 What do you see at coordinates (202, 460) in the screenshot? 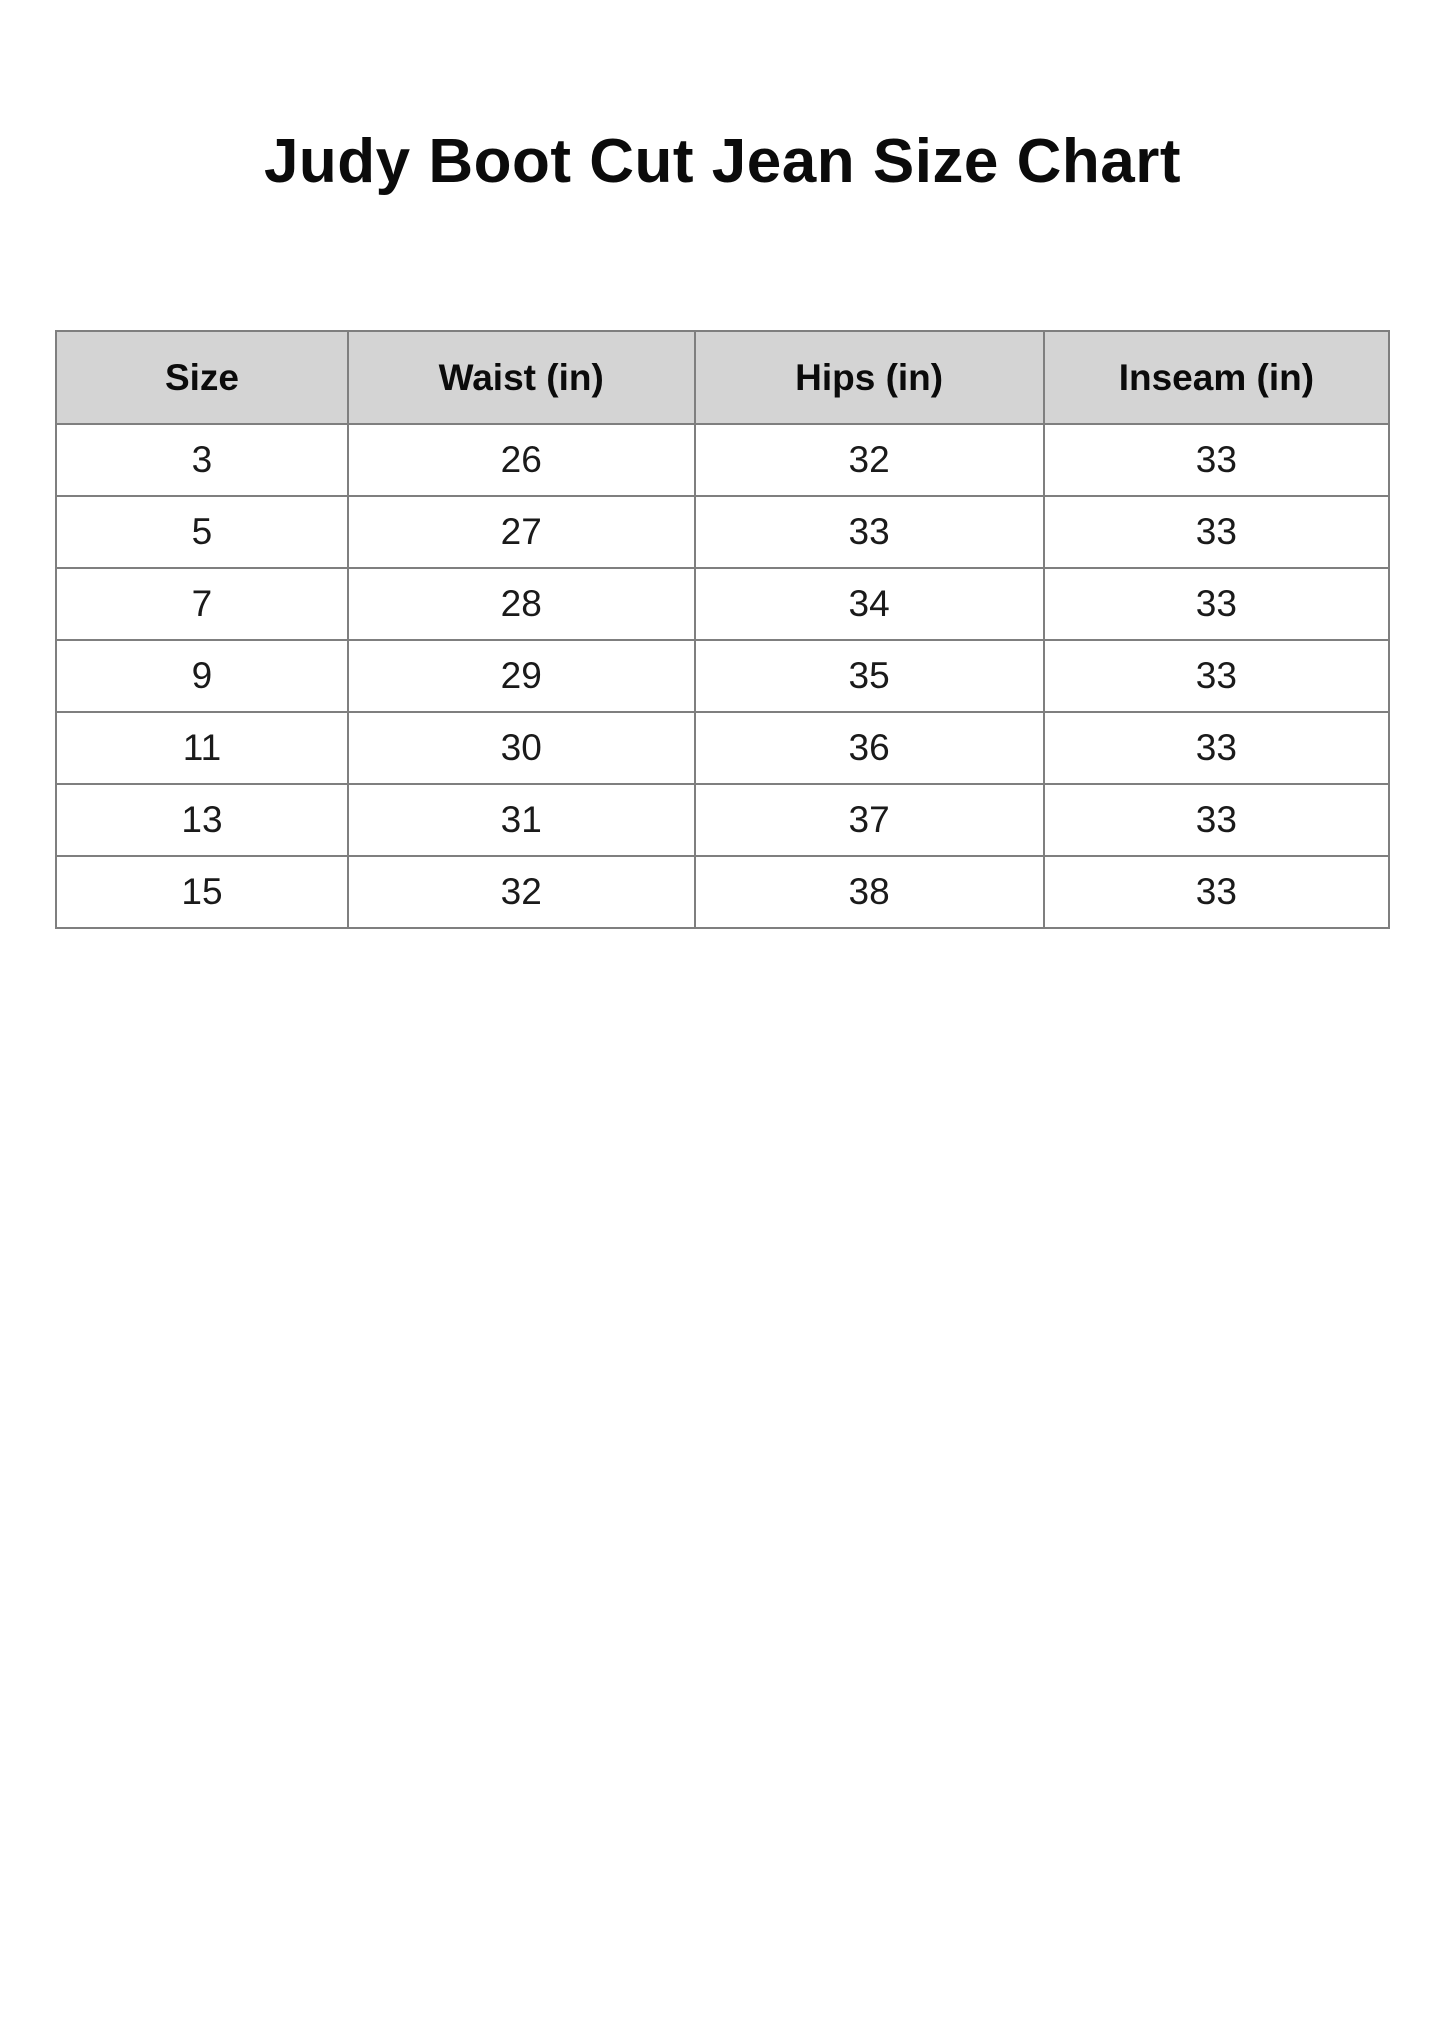
I see `cell-size: 3` at bounding box center [202, 460].